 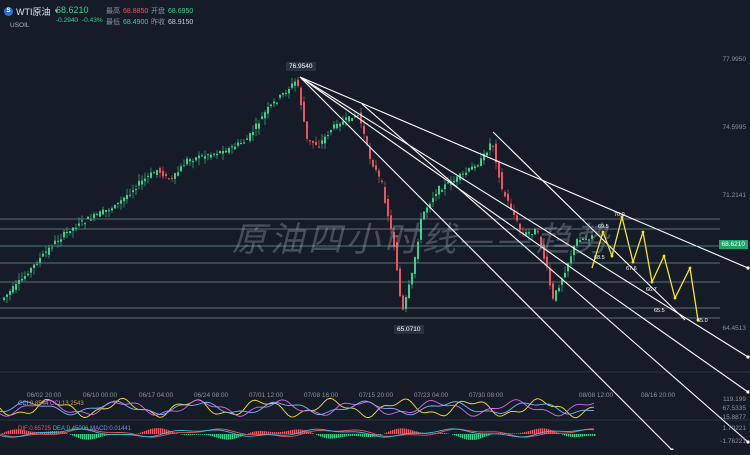 What do you see at coordinates (735, 428) in the screenshot?
I see `indicator2-axis-label: 1.70221` at bounding box center [735, 428].